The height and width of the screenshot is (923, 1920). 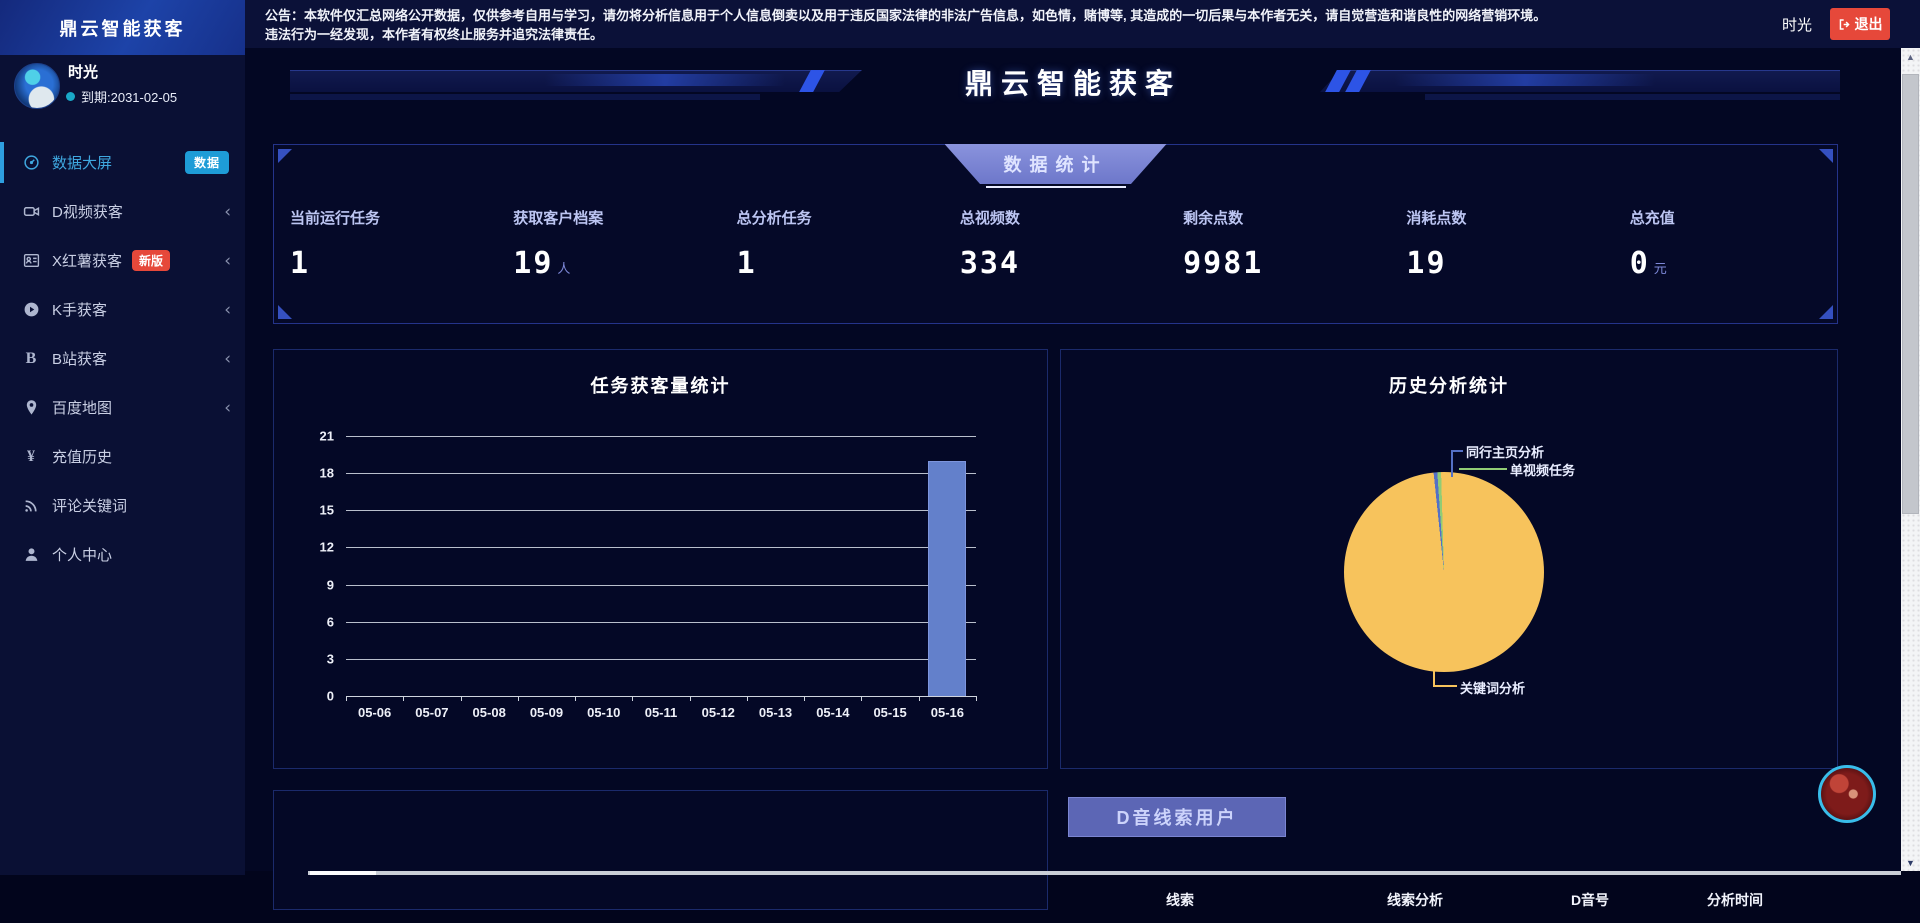 I want to click on page-banner: 鼎云智能获客, so click(x=1073, y=96).